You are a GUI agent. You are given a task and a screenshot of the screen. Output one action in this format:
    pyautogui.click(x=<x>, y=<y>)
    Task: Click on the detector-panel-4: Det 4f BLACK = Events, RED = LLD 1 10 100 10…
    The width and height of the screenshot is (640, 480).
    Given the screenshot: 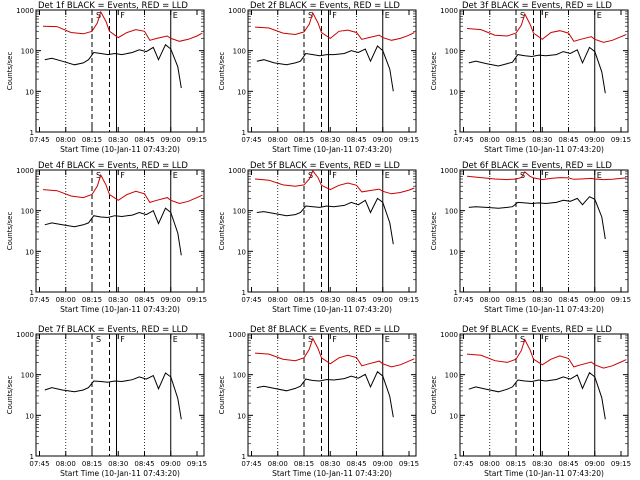 What is the action you would take?
    pyautogui.click(x=106, y=237)
    